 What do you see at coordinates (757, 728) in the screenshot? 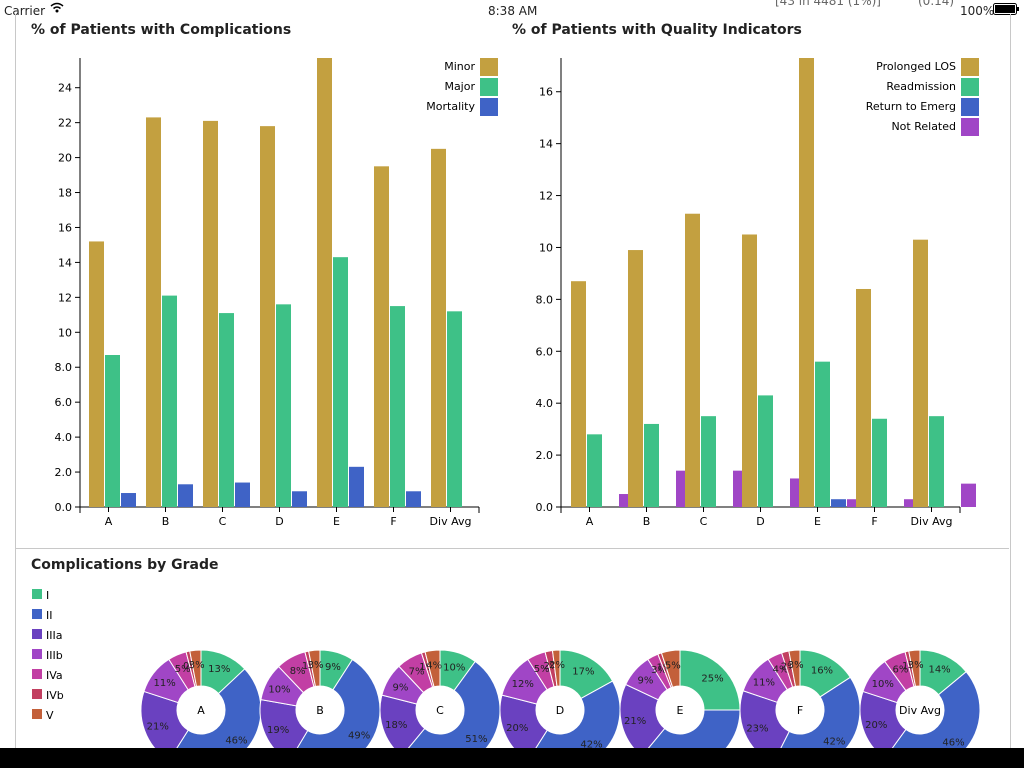
I see `donut-pct-label: 23%` at bounding box center [757, 728].